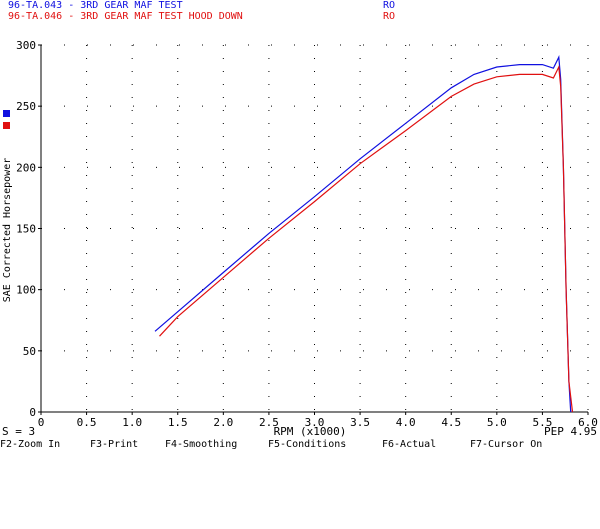 Image resolution: width=600 pixels, height=529 pixels. What do you see at coordinates (588, 422) in the screenshot?
I see `x-tick-label: 6.0` at bounding box center [588, 422].